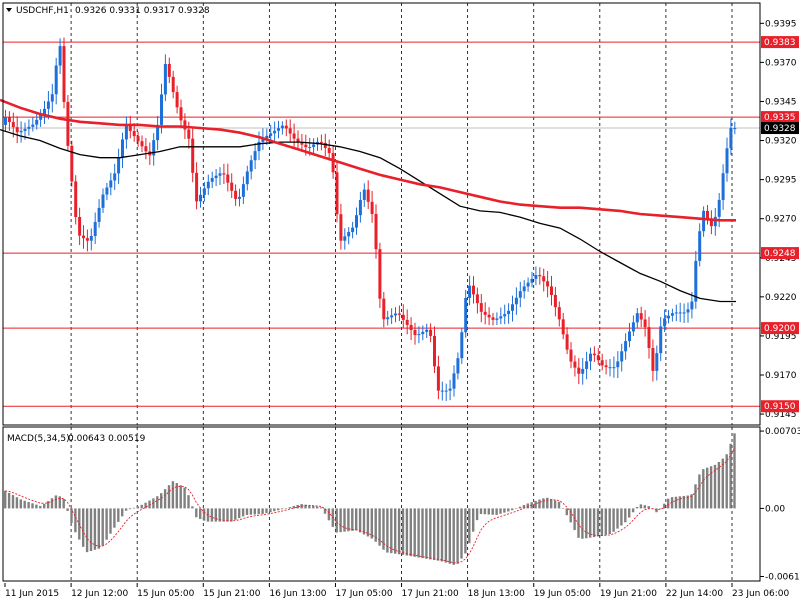  Describe the element at coordinates (628, 594) in the screenshot. I see `time-tick-label: 19 Jun 21:00` at that location.